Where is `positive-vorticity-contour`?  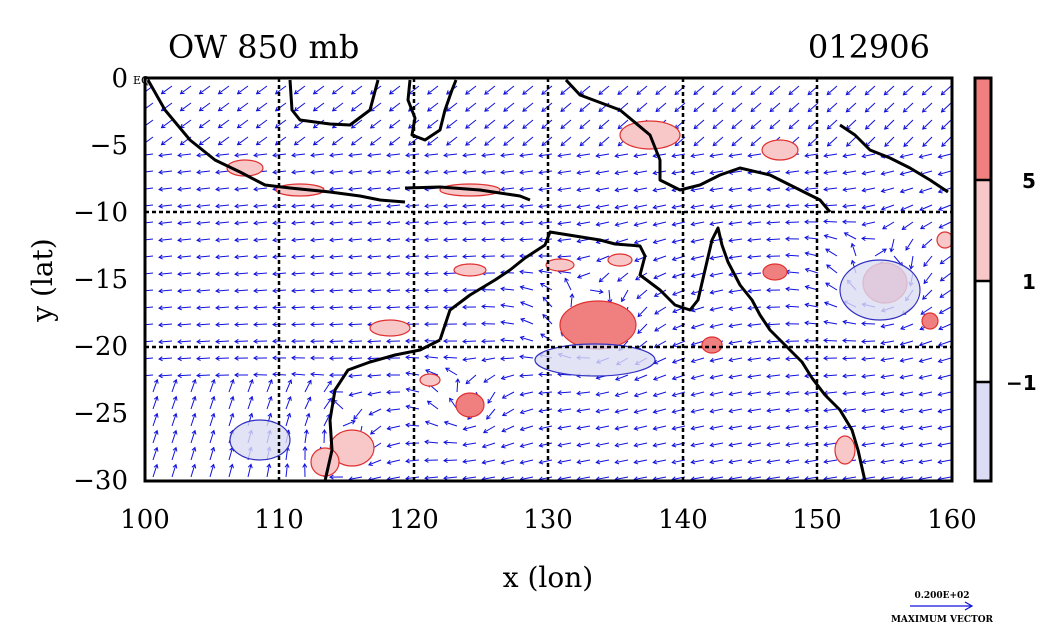
positive-vorticity-contour is located at coordinates (775, 272).